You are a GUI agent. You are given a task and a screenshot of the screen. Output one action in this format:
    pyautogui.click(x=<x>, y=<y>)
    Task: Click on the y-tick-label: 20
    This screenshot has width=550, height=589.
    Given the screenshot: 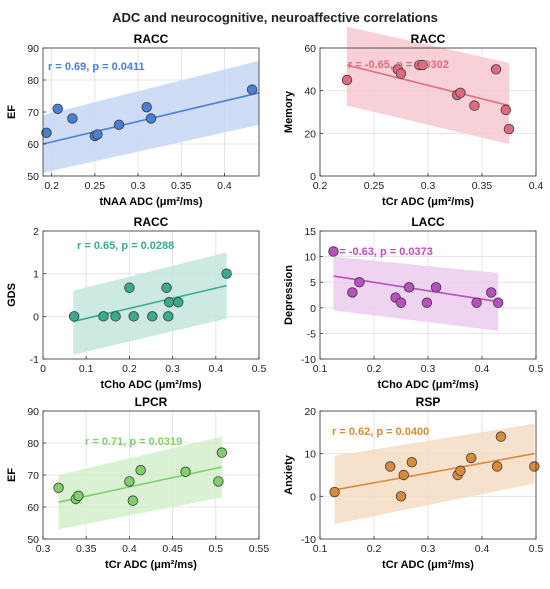 What is the action you would take?
    pyautogui.click(x=310, y=412)
    